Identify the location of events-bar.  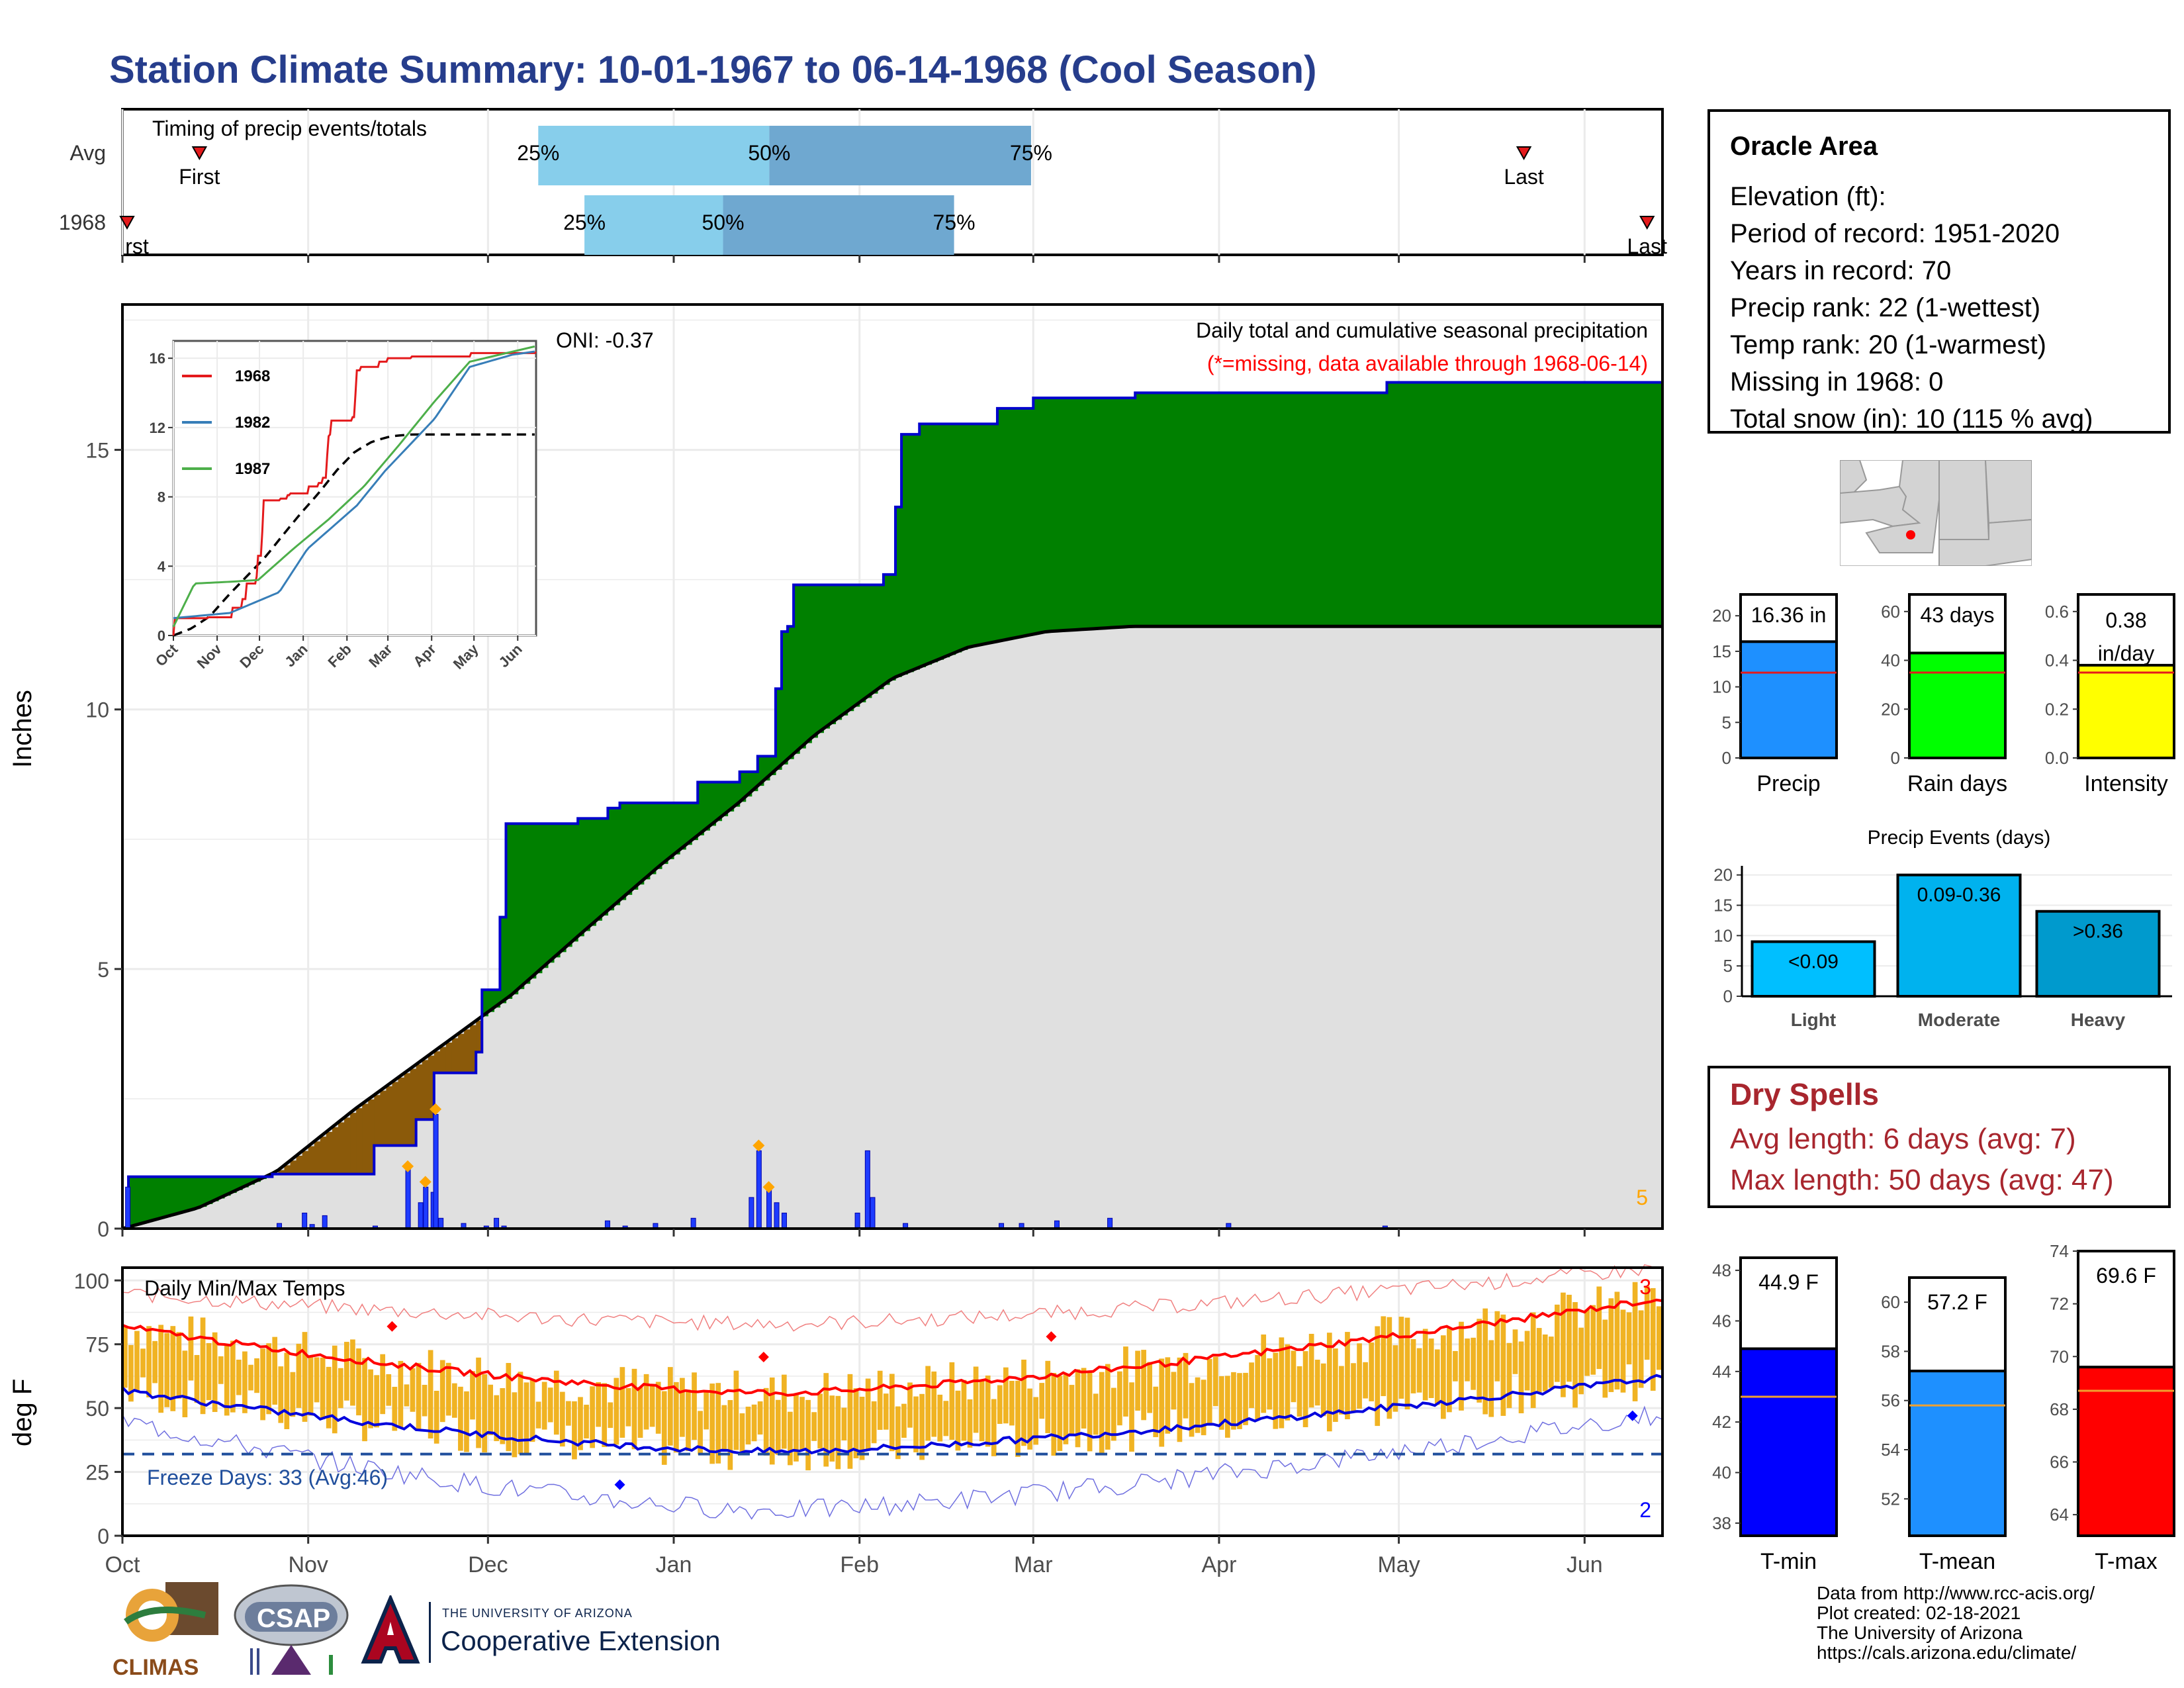
(1814, 969).